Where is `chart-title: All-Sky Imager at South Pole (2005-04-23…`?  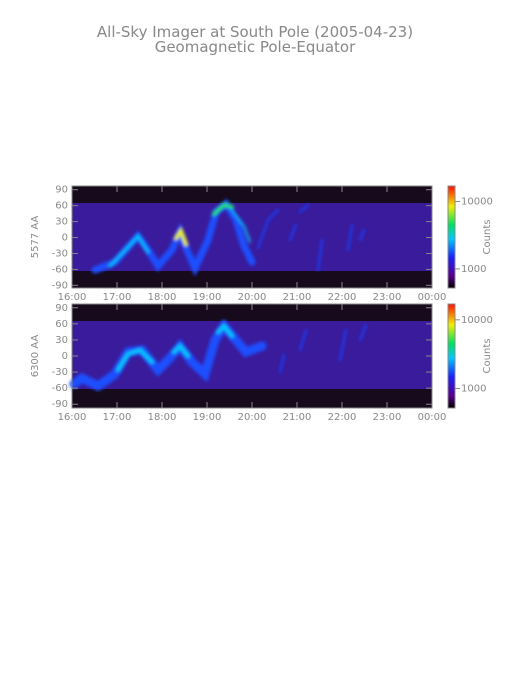
chart-title: All-Sky Imager at South Pole (2005-04-23… is located at coordinates (255, 32).